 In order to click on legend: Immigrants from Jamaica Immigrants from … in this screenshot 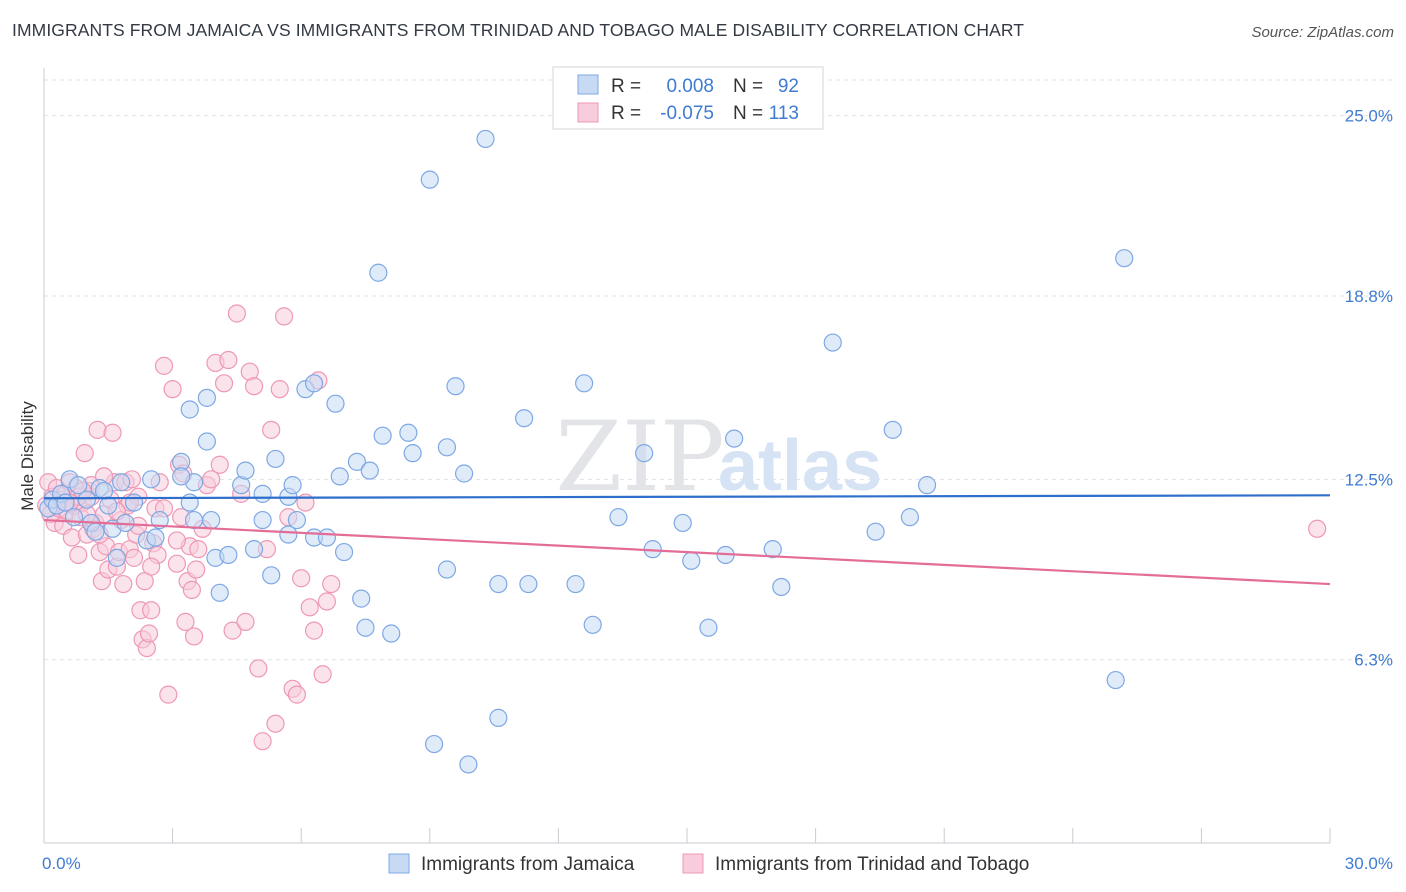, I will do `click(708, 864)`.